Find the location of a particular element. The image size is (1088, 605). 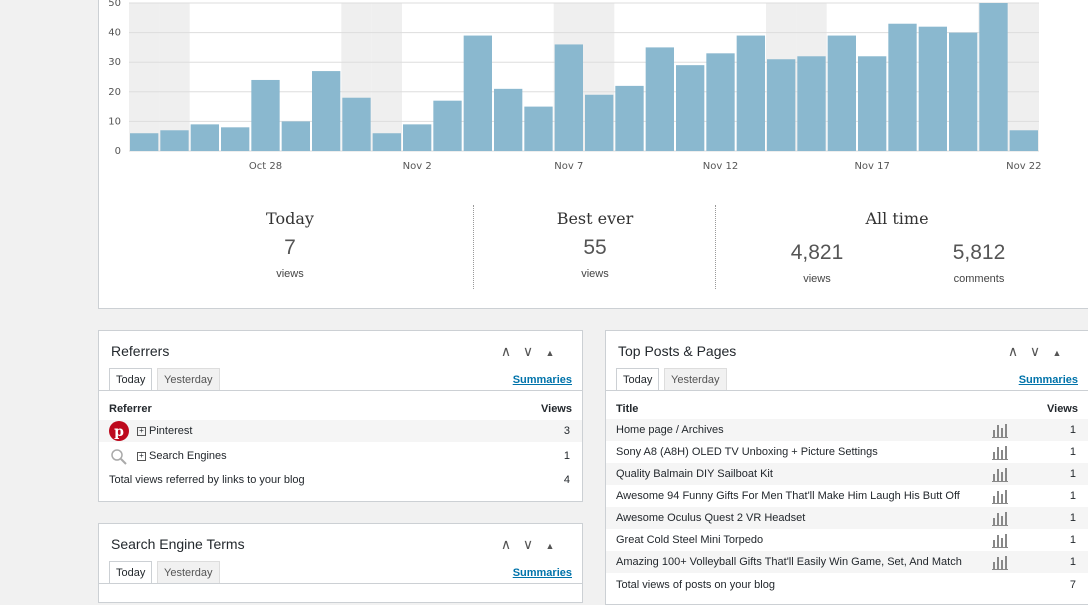

search-terms-title: Search Engine Terms is located at coordinates (178, 544).